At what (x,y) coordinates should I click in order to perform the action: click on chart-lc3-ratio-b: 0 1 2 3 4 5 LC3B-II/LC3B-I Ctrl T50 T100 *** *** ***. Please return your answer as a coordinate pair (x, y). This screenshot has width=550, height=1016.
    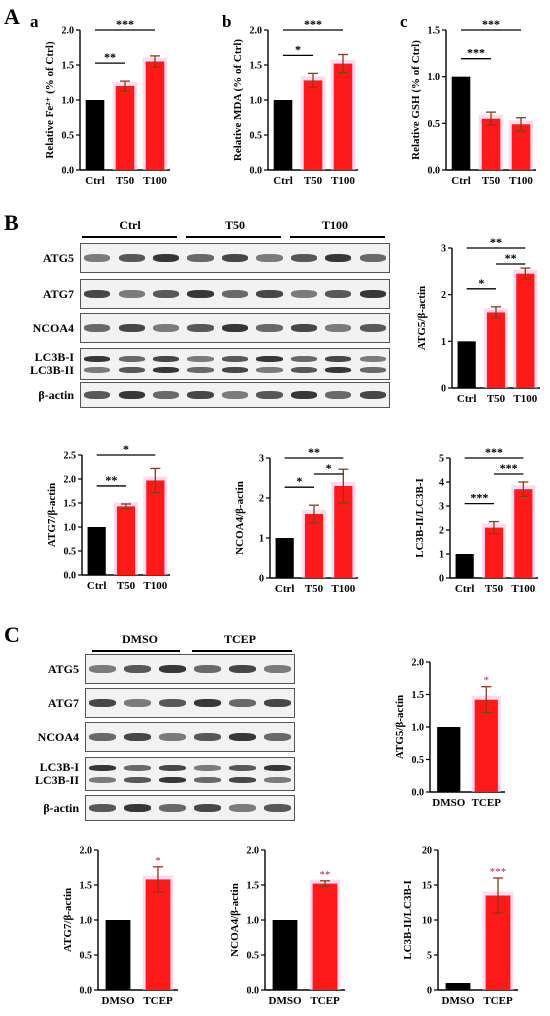
    Looking at the image, I should click on (476, 520).